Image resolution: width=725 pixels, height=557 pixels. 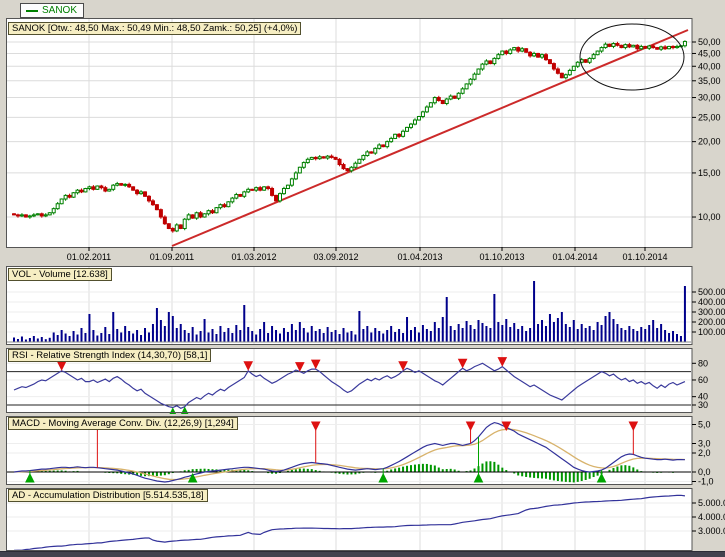 What do you see at coordinates (32, 10) in the screenshot?
I see `series-line-swatch` at bounding box center [32, 10].